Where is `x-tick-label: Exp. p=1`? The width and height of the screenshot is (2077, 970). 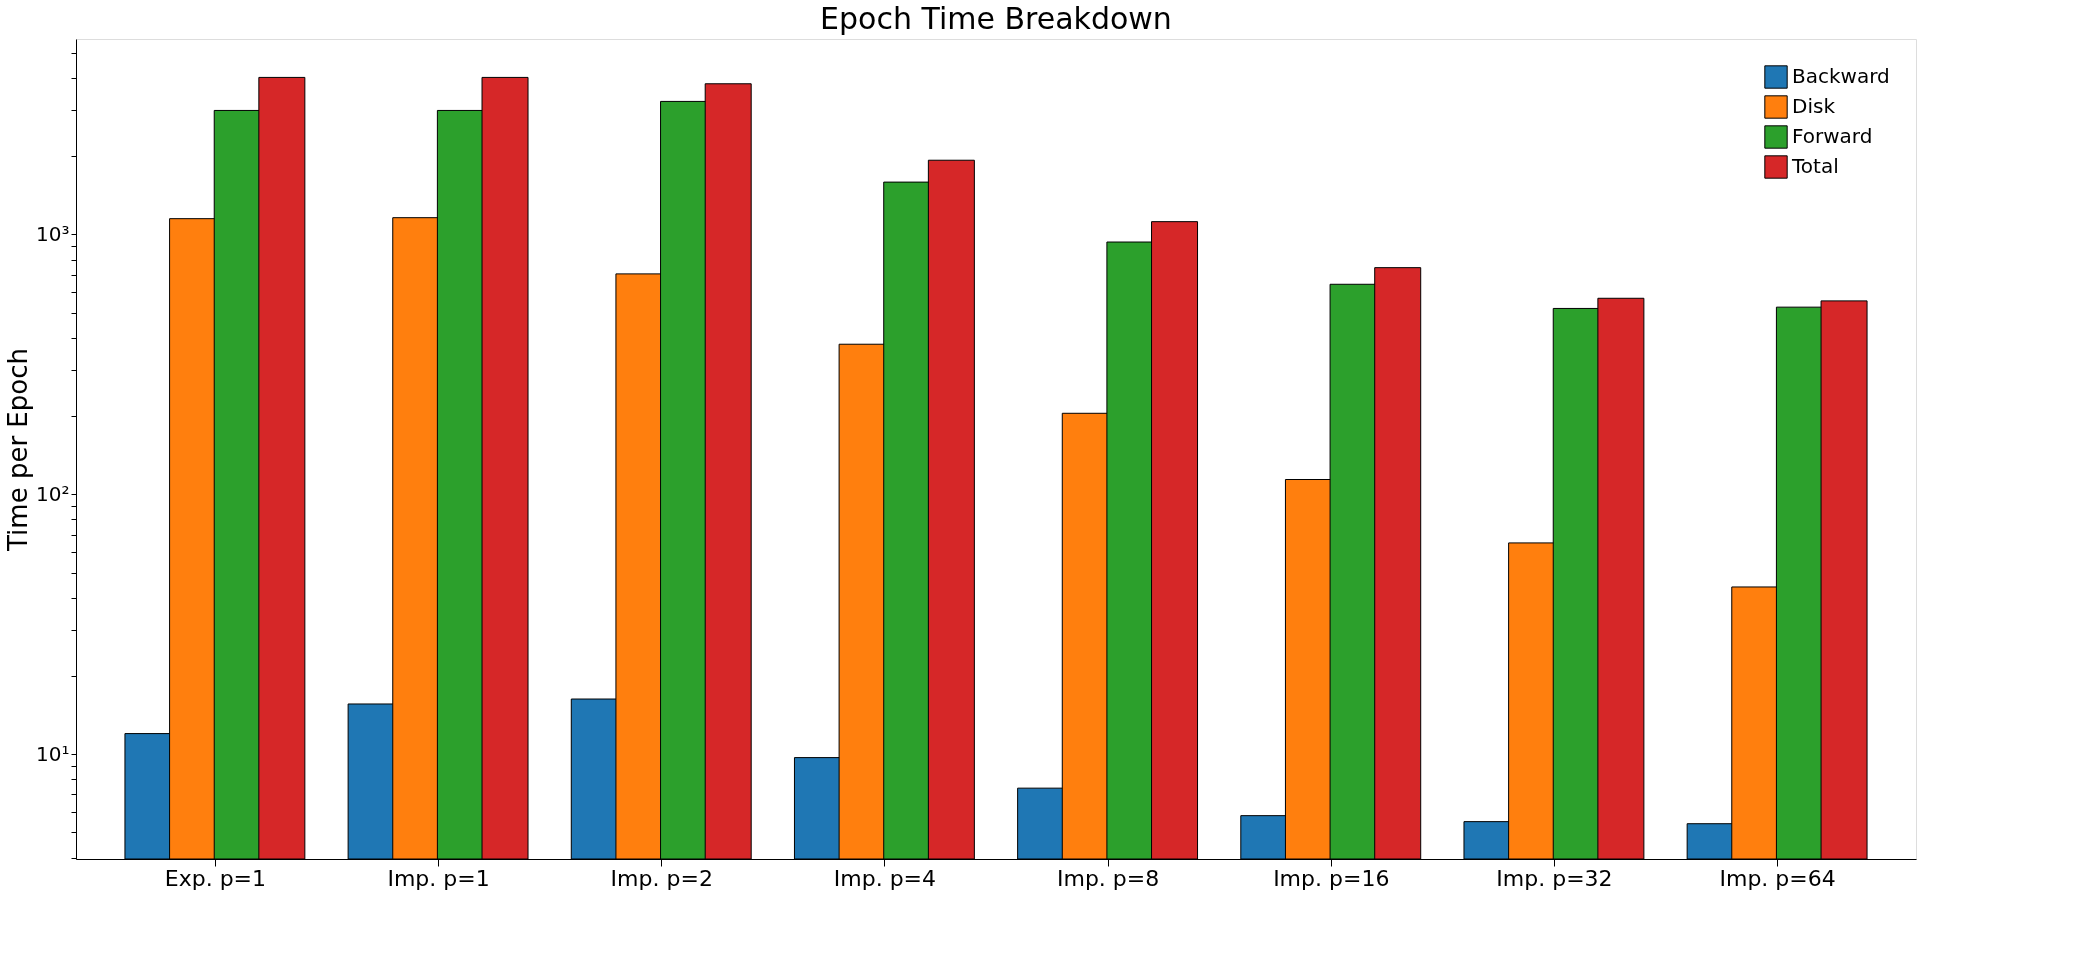
x-tick-label: Exp. p=1 is located at coordinates (215, 878).